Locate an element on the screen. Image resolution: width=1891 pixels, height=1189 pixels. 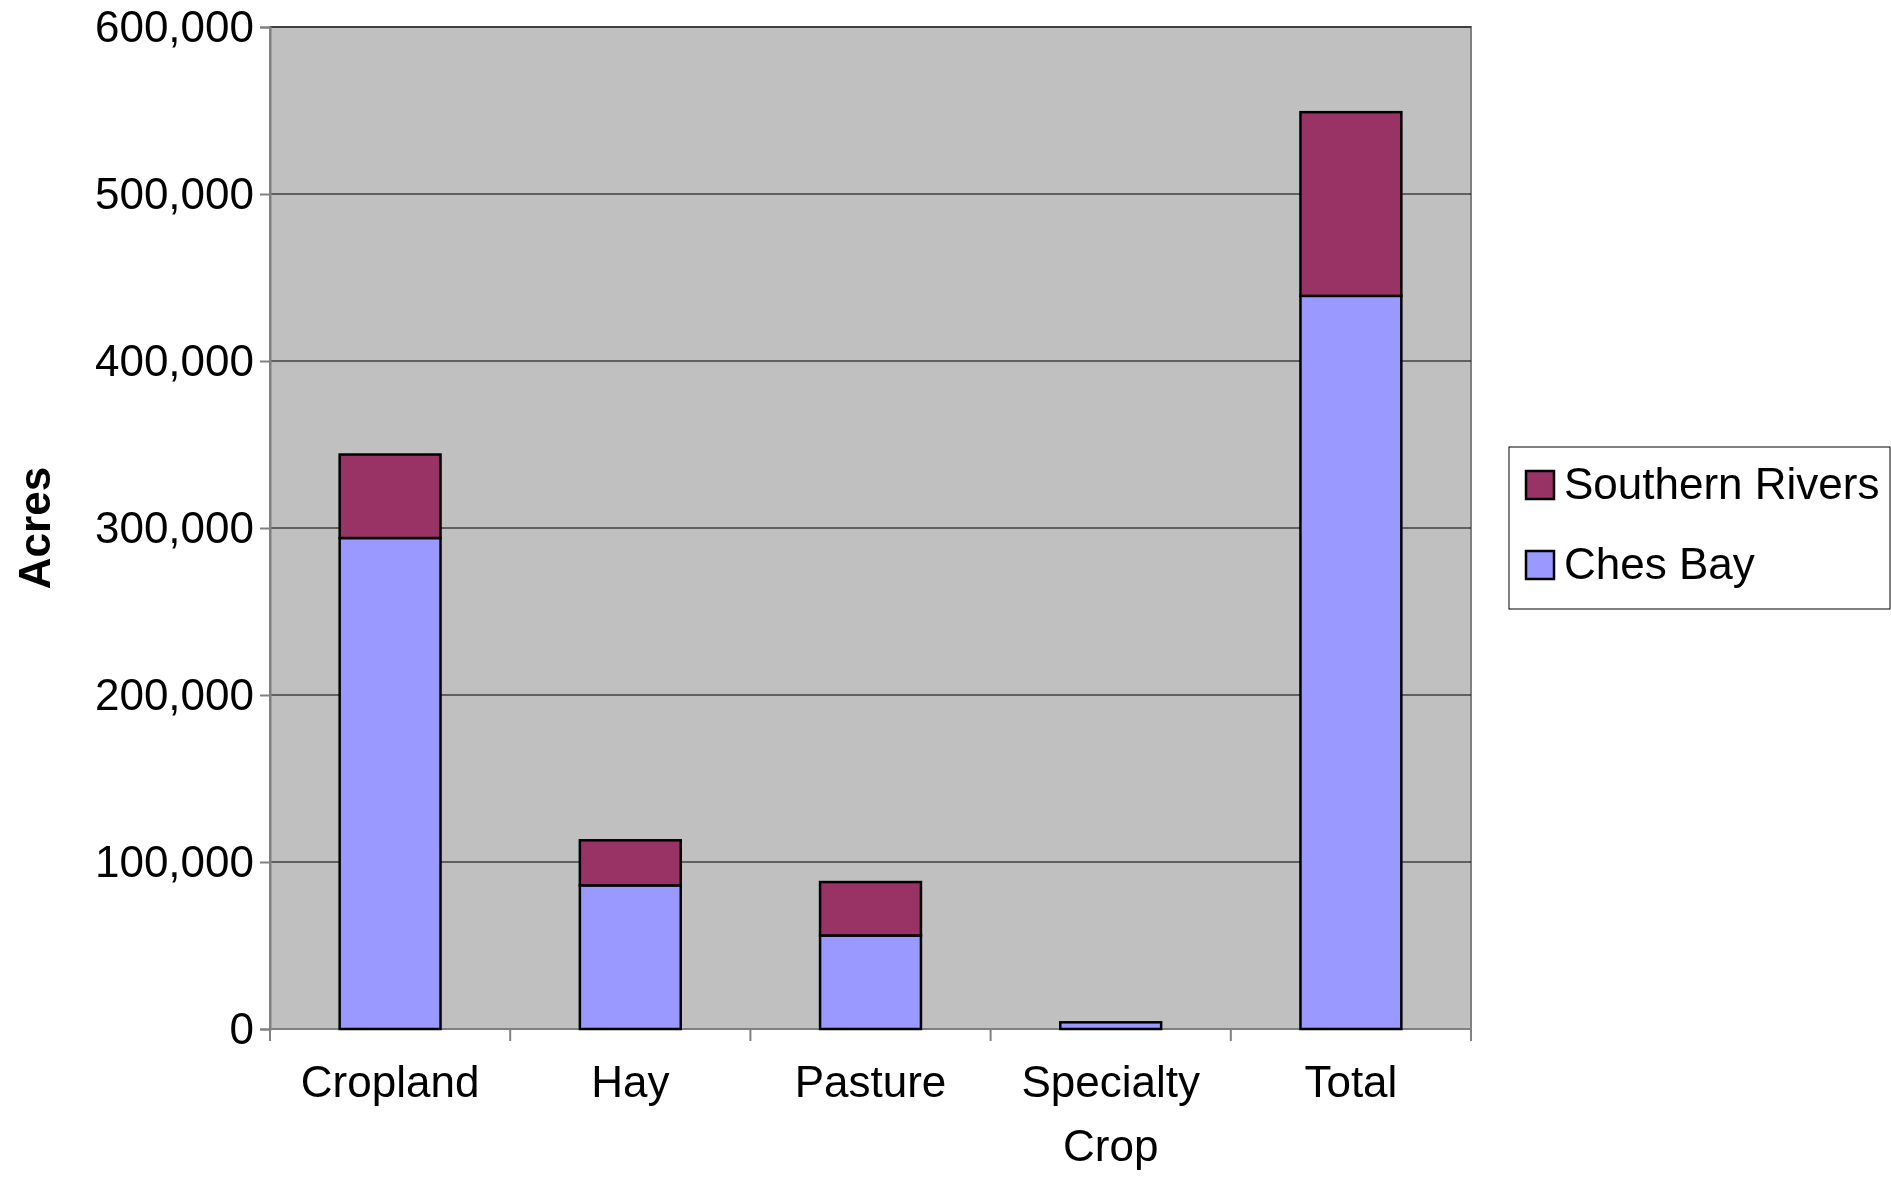
y-tick-label: 500,000 is located at coordinates (174, 193).